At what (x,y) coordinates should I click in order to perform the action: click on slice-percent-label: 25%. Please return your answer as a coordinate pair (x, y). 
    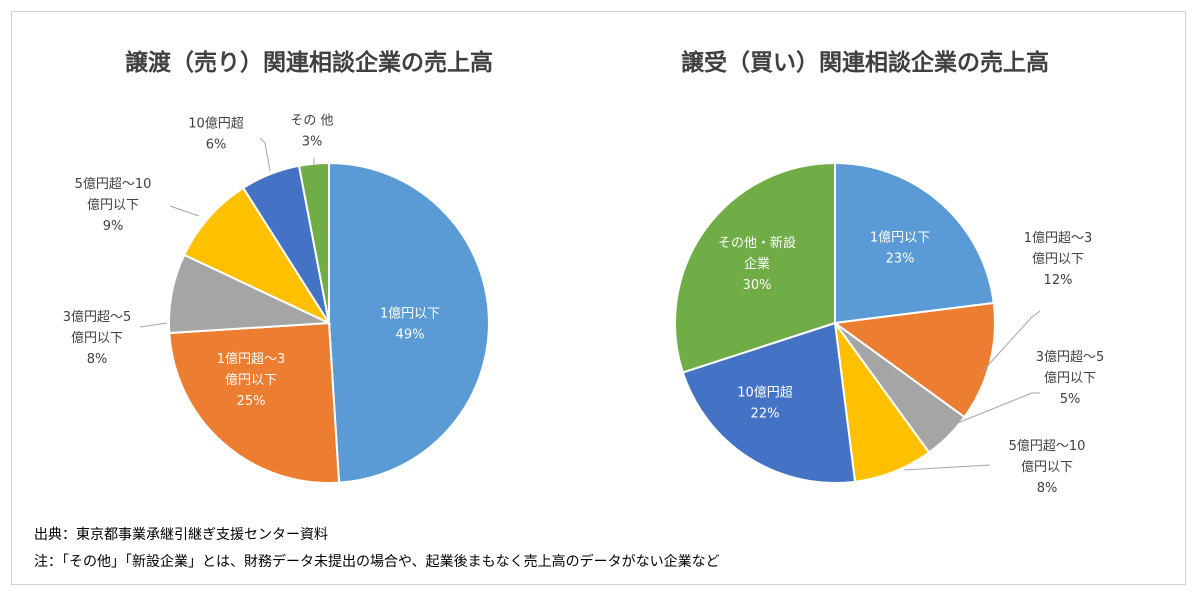
    Looking at the image, I should click on (251, 401).